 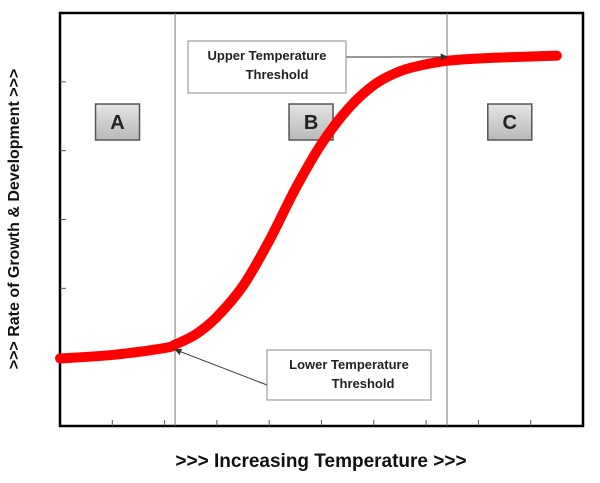 I want to click on region-b-badge: B, so click(x=311, y=122).